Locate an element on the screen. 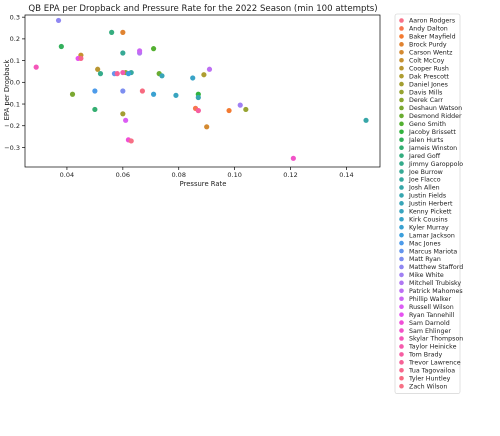 This screenshot has width=500, height=436. legend-label: Kenny Pickett is located at coordinates (430, 212).